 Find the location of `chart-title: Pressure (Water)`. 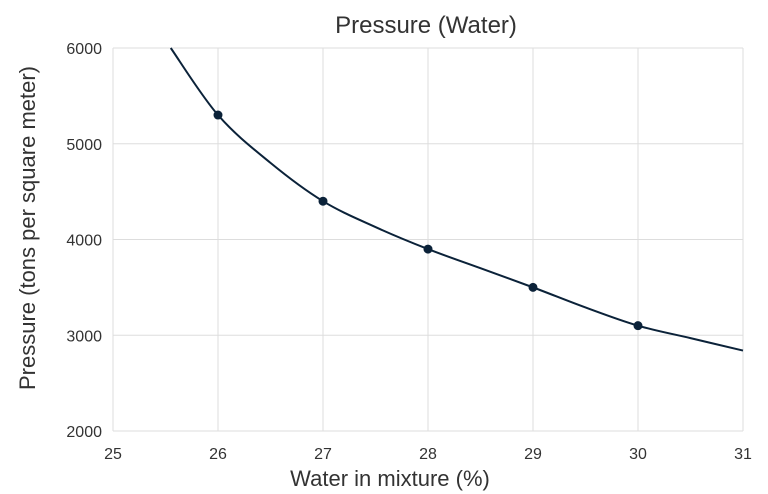

chart-title: Pressure (Water) is located at coordinates (426, 25).